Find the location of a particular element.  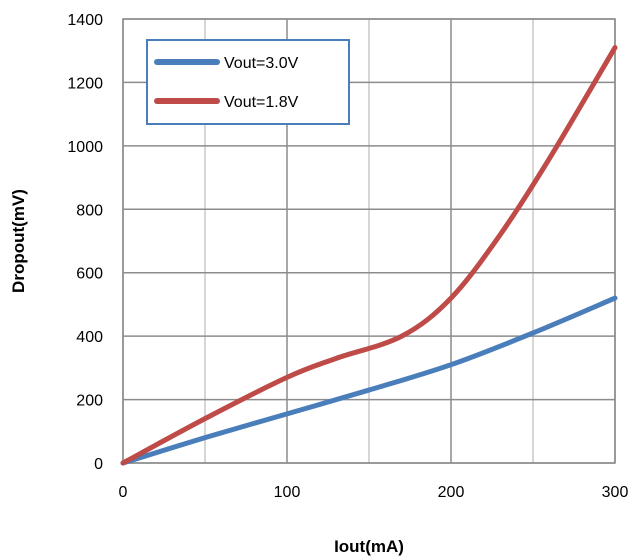

legend-box is located at coordinates (248, 82).